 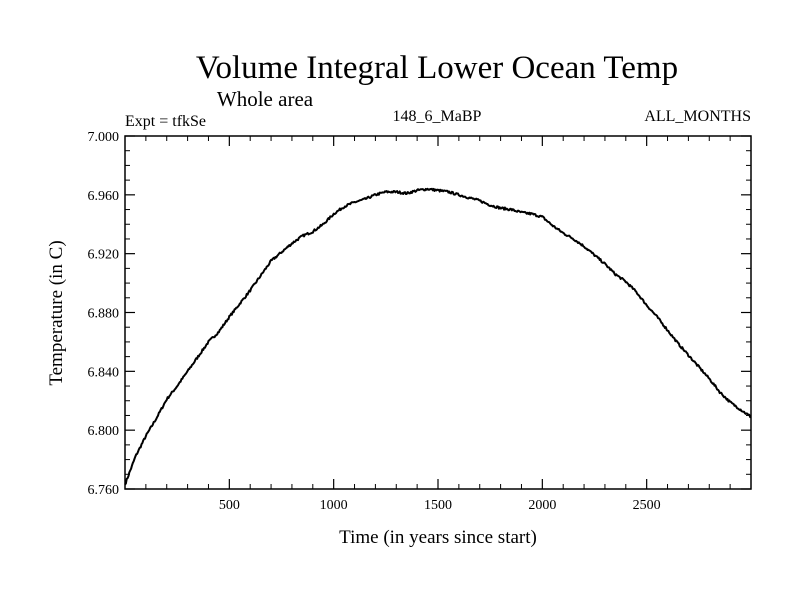 I want to click on x-tick-label: 1500, so click(x=438, y=505).